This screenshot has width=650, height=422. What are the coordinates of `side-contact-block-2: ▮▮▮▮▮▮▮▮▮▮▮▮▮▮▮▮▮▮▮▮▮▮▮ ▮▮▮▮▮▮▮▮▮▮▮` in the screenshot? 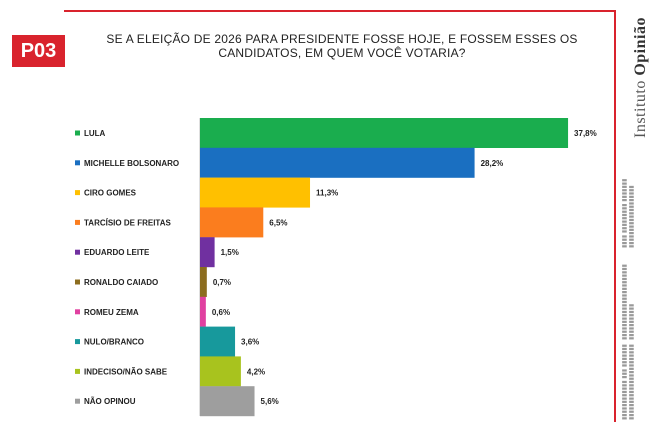 It's located at (628, 302).